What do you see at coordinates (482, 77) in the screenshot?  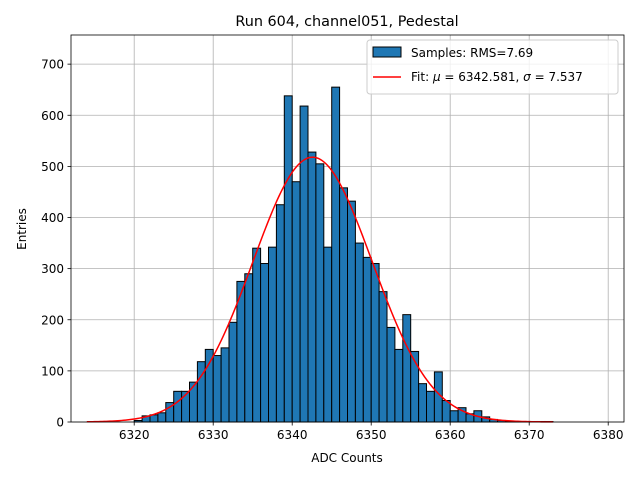 I see `fit-label-segment: = 6342.581,` at bounding box center [482, 77].